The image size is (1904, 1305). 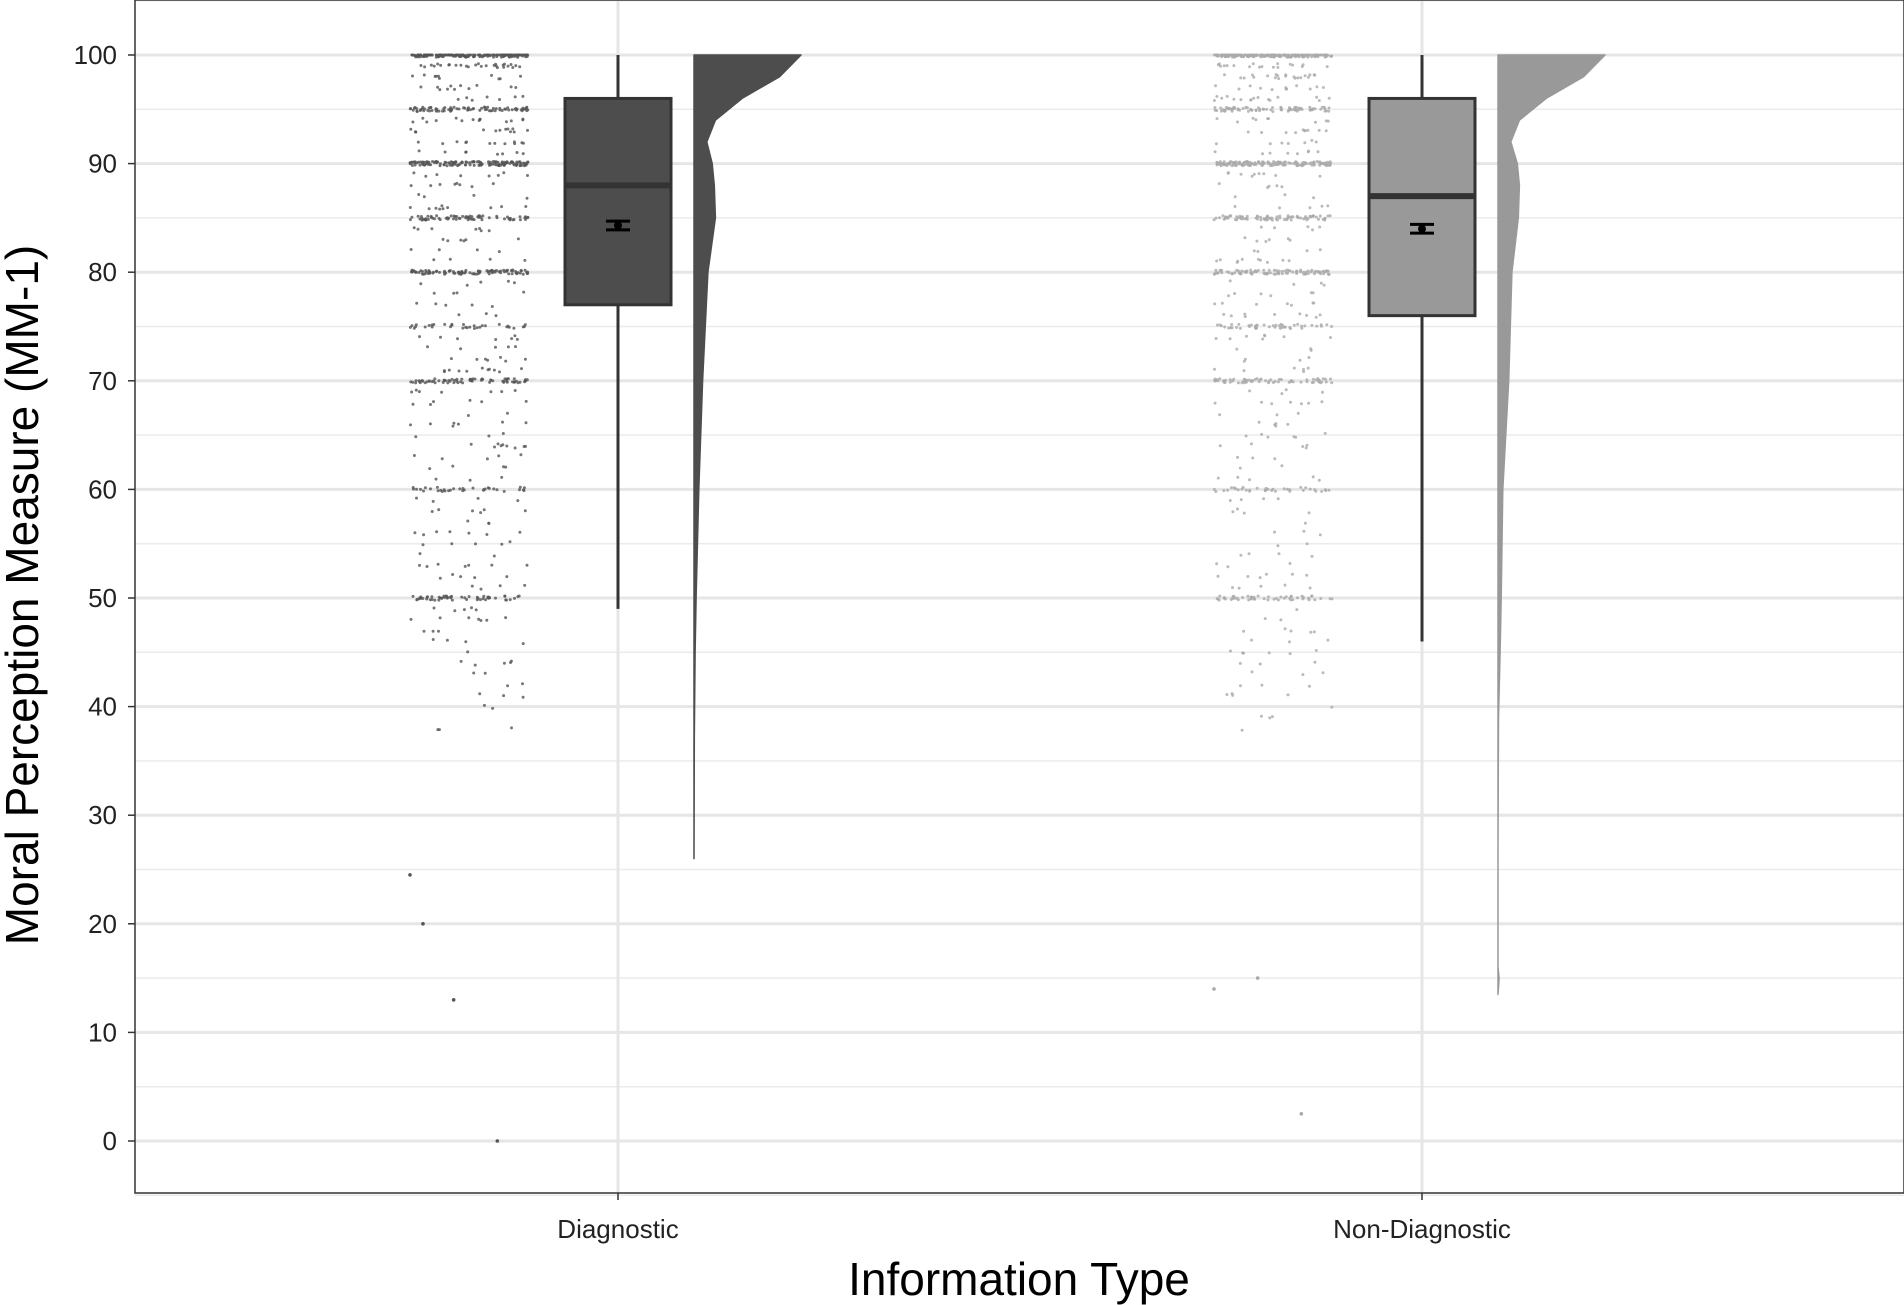 What do you see at coordinates (1034, 1218) in the screenshot?
I see `x-axis-ticks: Diagnostic Non-Diagnostic` at bounding box center [1034, 1218].